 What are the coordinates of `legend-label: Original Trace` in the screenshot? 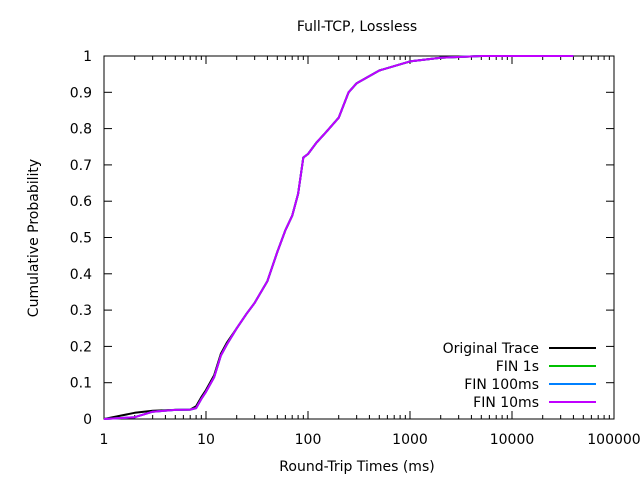 It's located at (491, 349).